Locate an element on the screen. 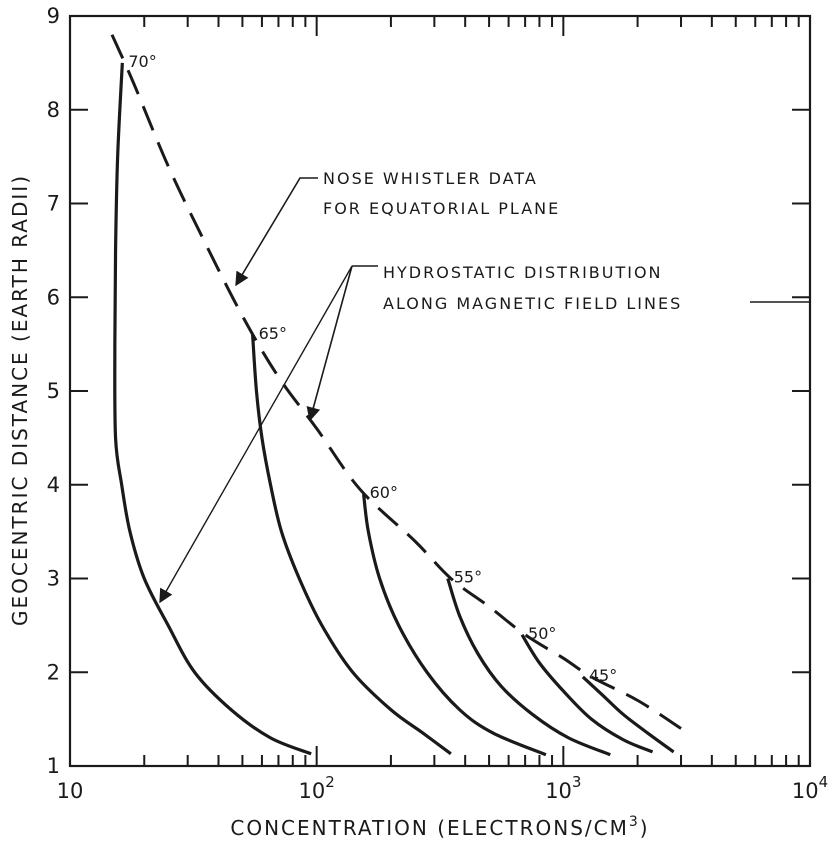 The width and height of the screenshot is (840, 845). x-tick-label-10000: 10⁴ is located at coordinates (810, 788).